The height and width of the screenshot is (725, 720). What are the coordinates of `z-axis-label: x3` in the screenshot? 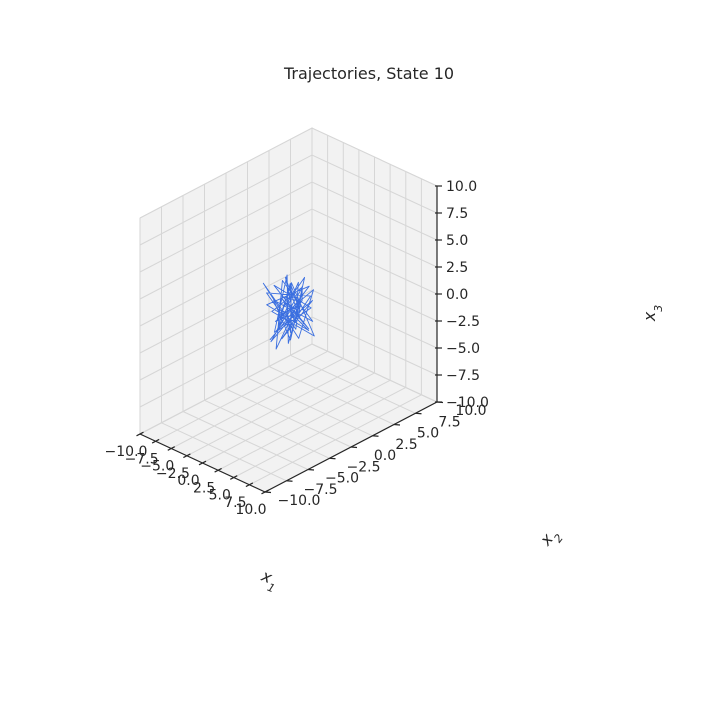 It's located at (652, 313).